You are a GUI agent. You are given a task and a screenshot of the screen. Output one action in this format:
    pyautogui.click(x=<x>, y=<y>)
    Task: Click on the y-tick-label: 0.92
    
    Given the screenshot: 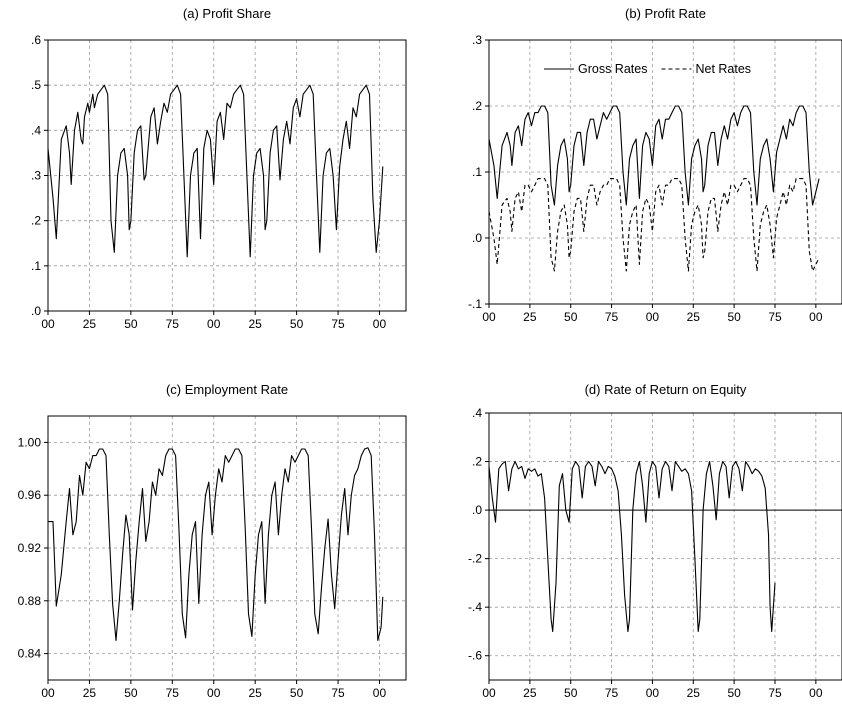 What is the action you would take?
    pyautogui.click(x=30, y=548)
    